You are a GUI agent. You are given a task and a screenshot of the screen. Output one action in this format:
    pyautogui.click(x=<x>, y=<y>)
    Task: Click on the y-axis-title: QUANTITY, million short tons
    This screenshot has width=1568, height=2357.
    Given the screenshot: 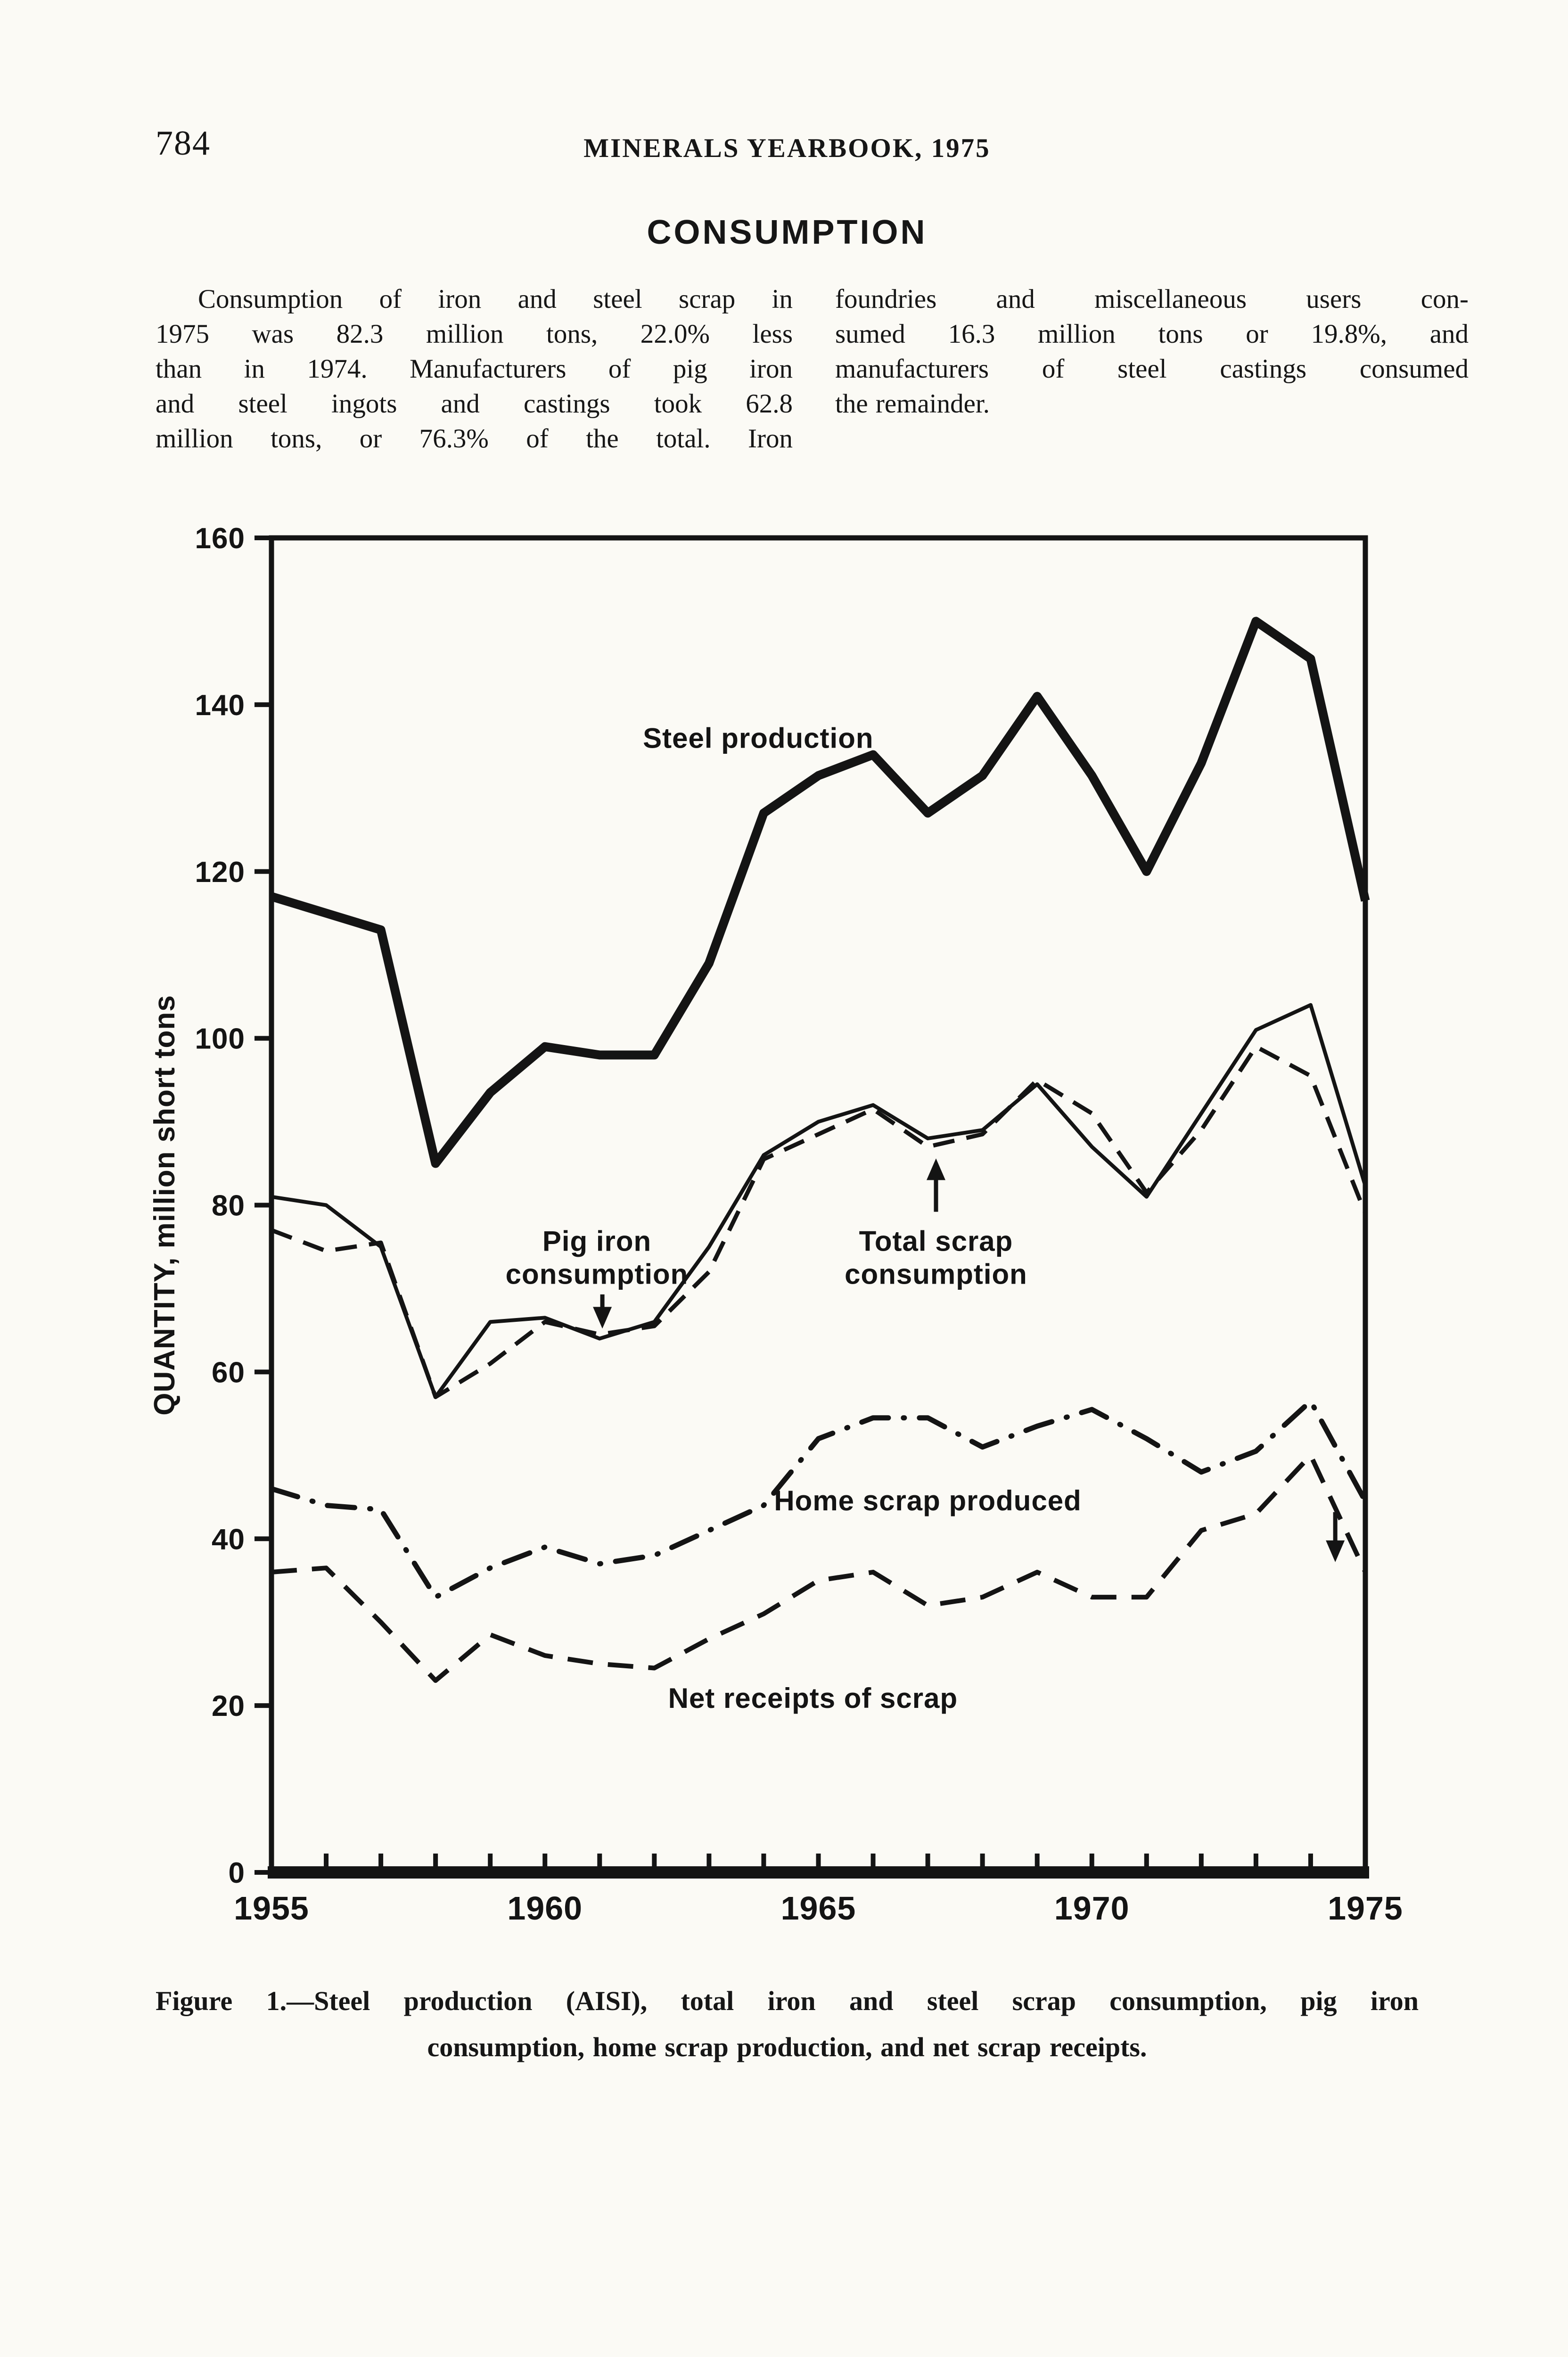 What is the action you would take?
    pyautogui.click(x=164, y=1205)
    